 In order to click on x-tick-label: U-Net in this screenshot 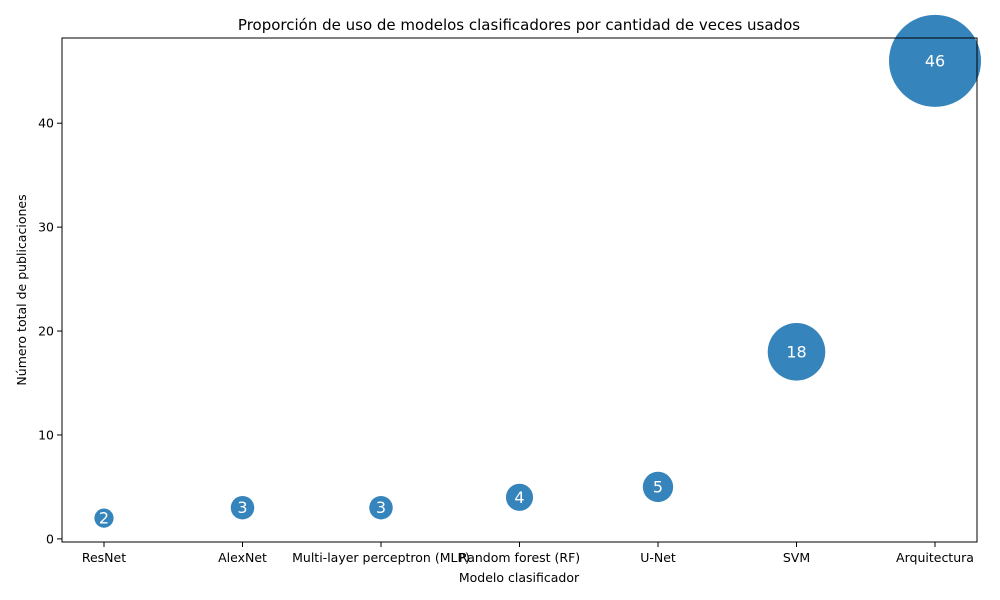, I will do `click(658, 557)`.